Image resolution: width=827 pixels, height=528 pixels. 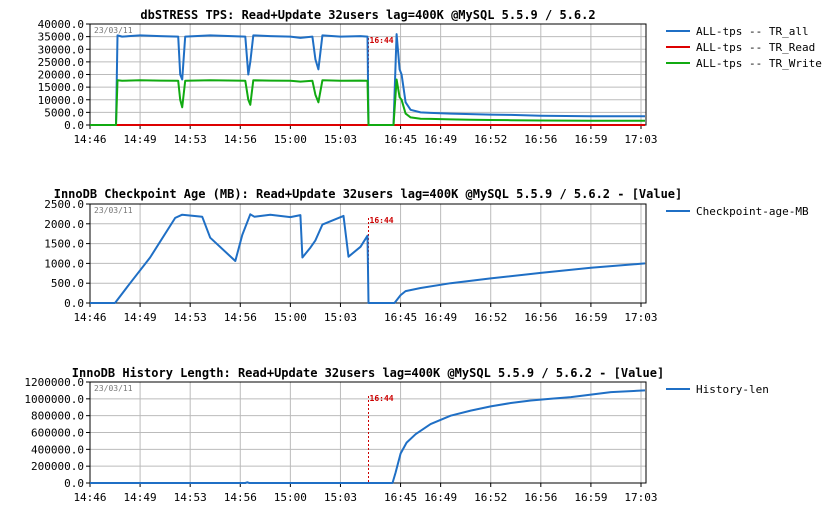 I want to click on legend-label: ALL-tps -- TR_Read, so click(x=755, y=47).